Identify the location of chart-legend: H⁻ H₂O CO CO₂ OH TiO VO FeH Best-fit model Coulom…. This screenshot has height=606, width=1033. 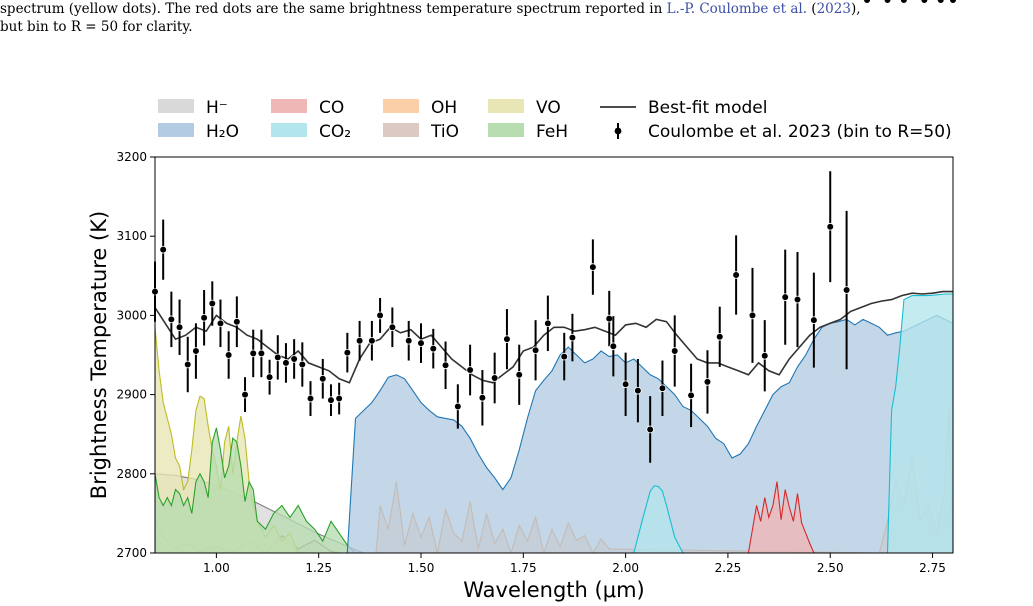
(555, 120).